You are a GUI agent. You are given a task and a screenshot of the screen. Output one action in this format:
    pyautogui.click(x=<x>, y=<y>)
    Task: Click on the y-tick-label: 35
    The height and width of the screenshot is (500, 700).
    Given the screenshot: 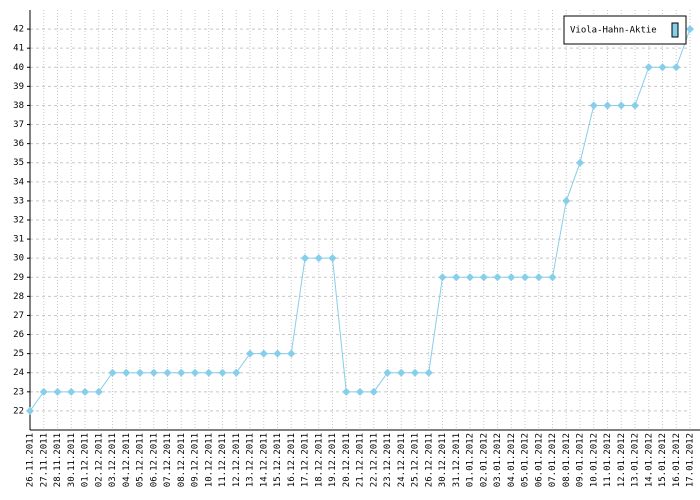 What is the action you would take?
    pyautogui.click(x=18, y=163)
    